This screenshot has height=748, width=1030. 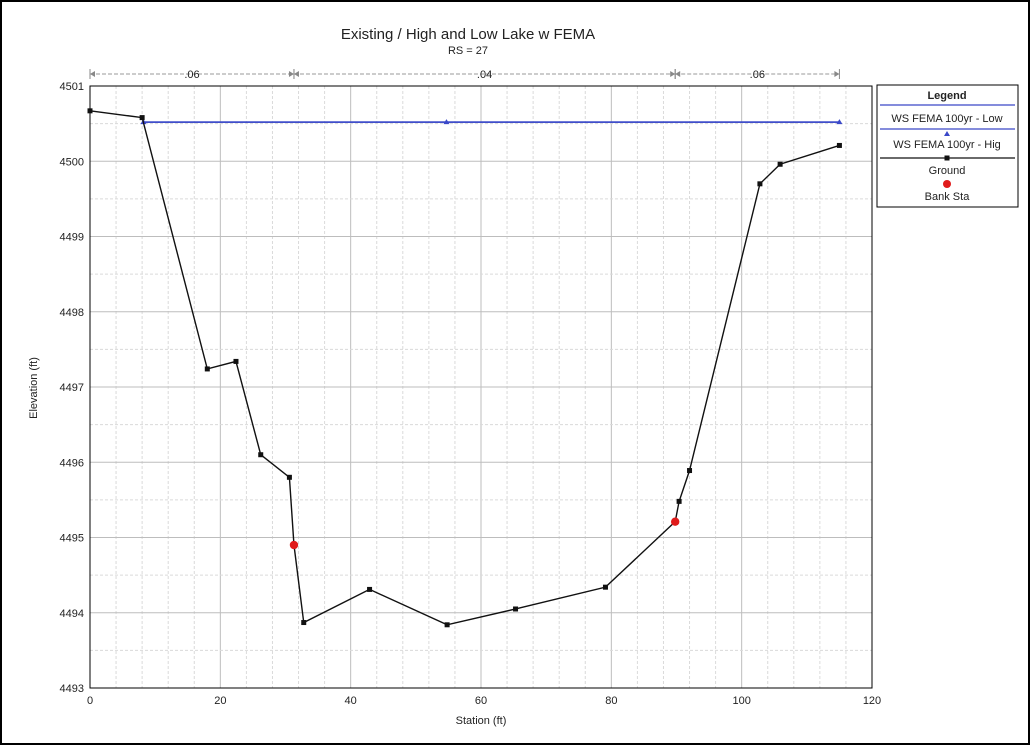 I want to click on chart-subtitle: RS = 27, so click(x=468, y=51).